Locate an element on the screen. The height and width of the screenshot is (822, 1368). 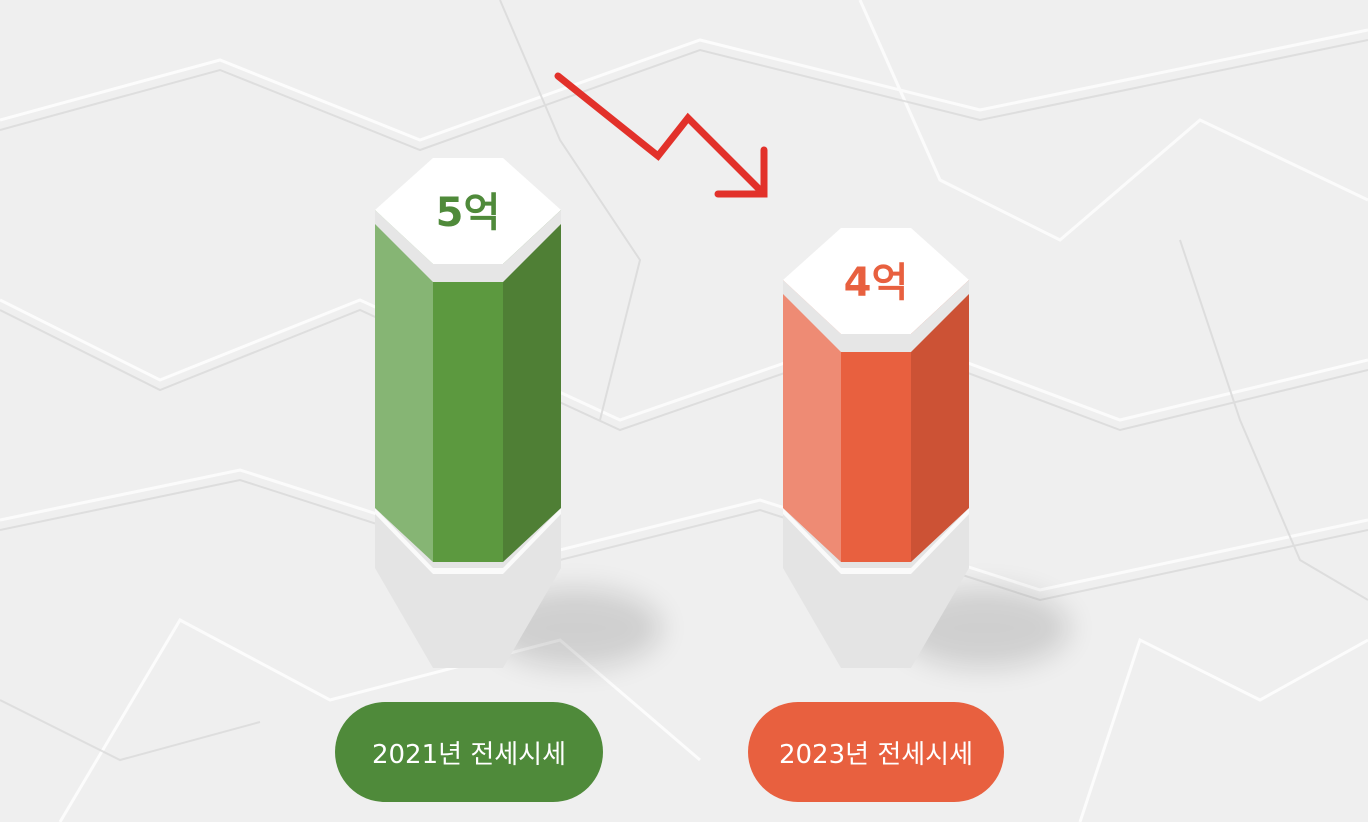
trend-arrowhead-icon is located at coordinates (741, 172).